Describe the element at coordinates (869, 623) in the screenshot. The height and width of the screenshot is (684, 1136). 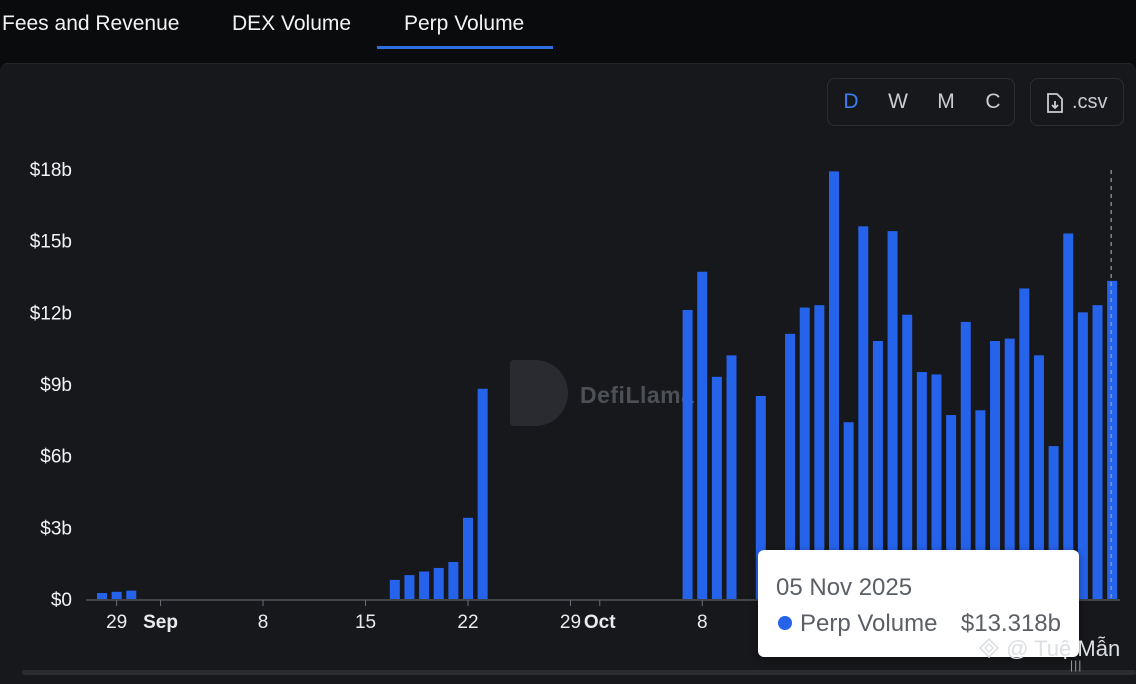
I see `tooltip-series-name: Perp Volume` at that location.